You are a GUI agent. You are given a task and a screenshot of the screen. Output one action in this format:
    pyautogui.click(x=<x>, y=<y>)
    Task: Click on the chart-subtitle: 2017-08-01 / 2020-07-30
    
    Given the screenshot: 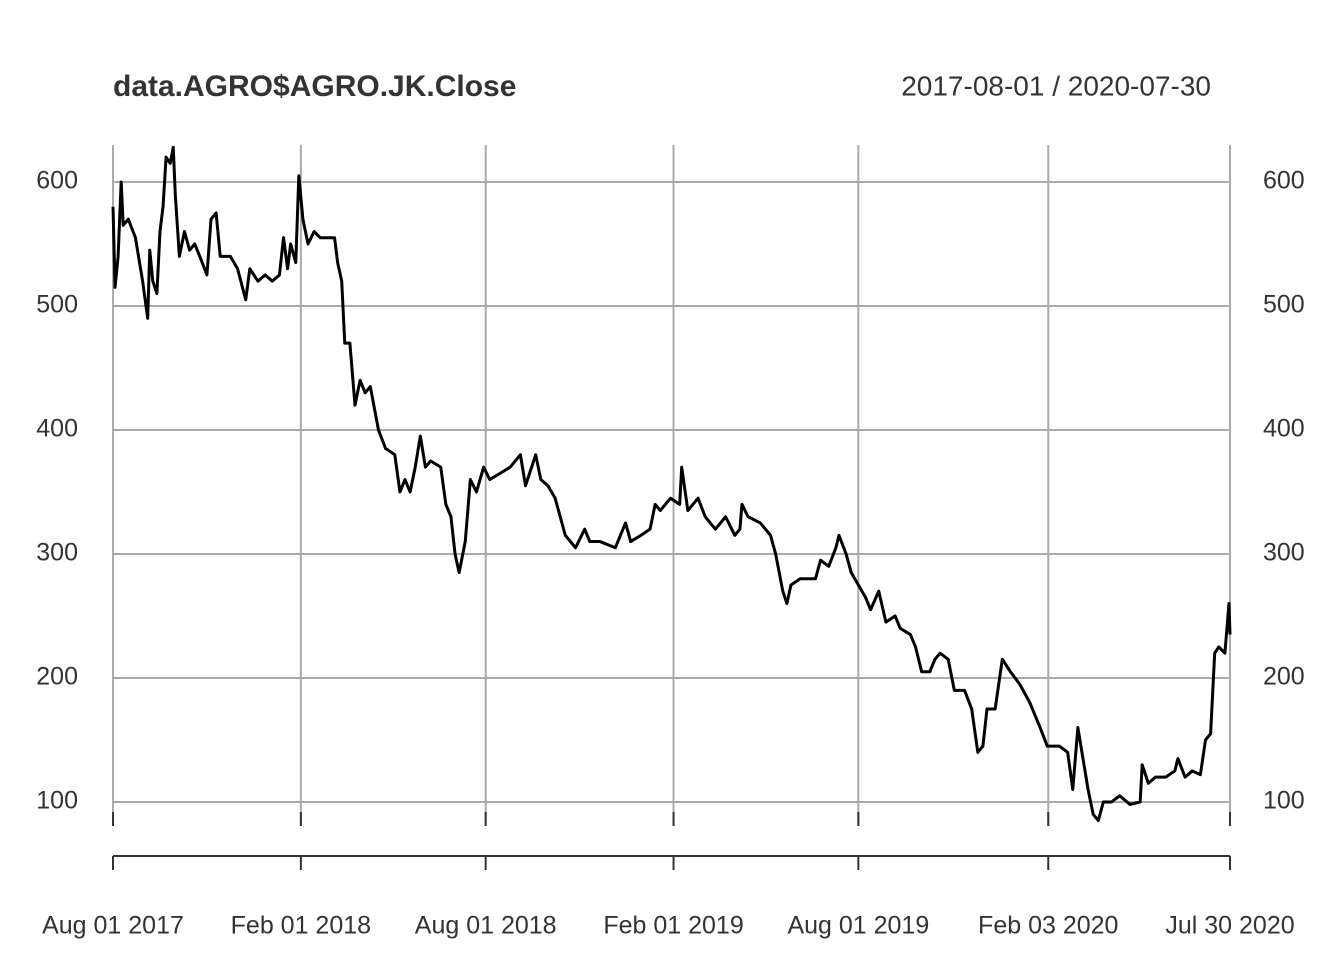 What is the action you would take?
    pyautogui.click(x=1056, y=85)
    